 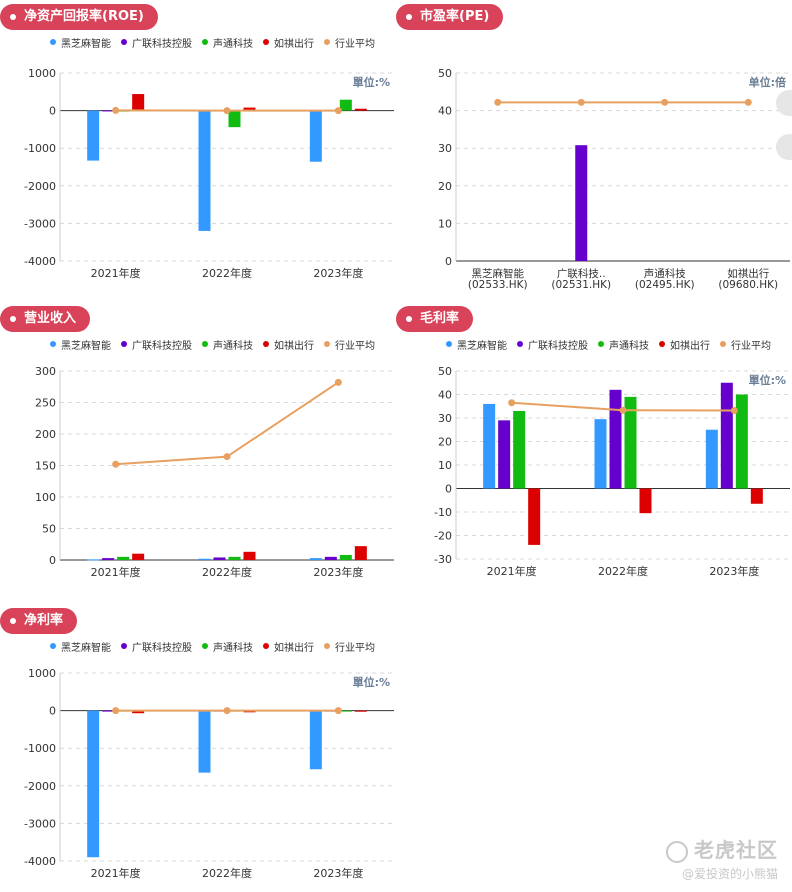 What do you see at coordinates (767, 380) in the screenshot?
I see `unit-label: 單位:%` at bounding box center [767, 380].